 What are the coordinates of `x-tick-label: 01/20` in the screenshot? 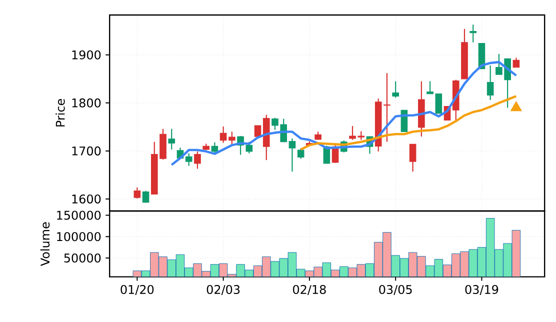 It's located at (137, 289).